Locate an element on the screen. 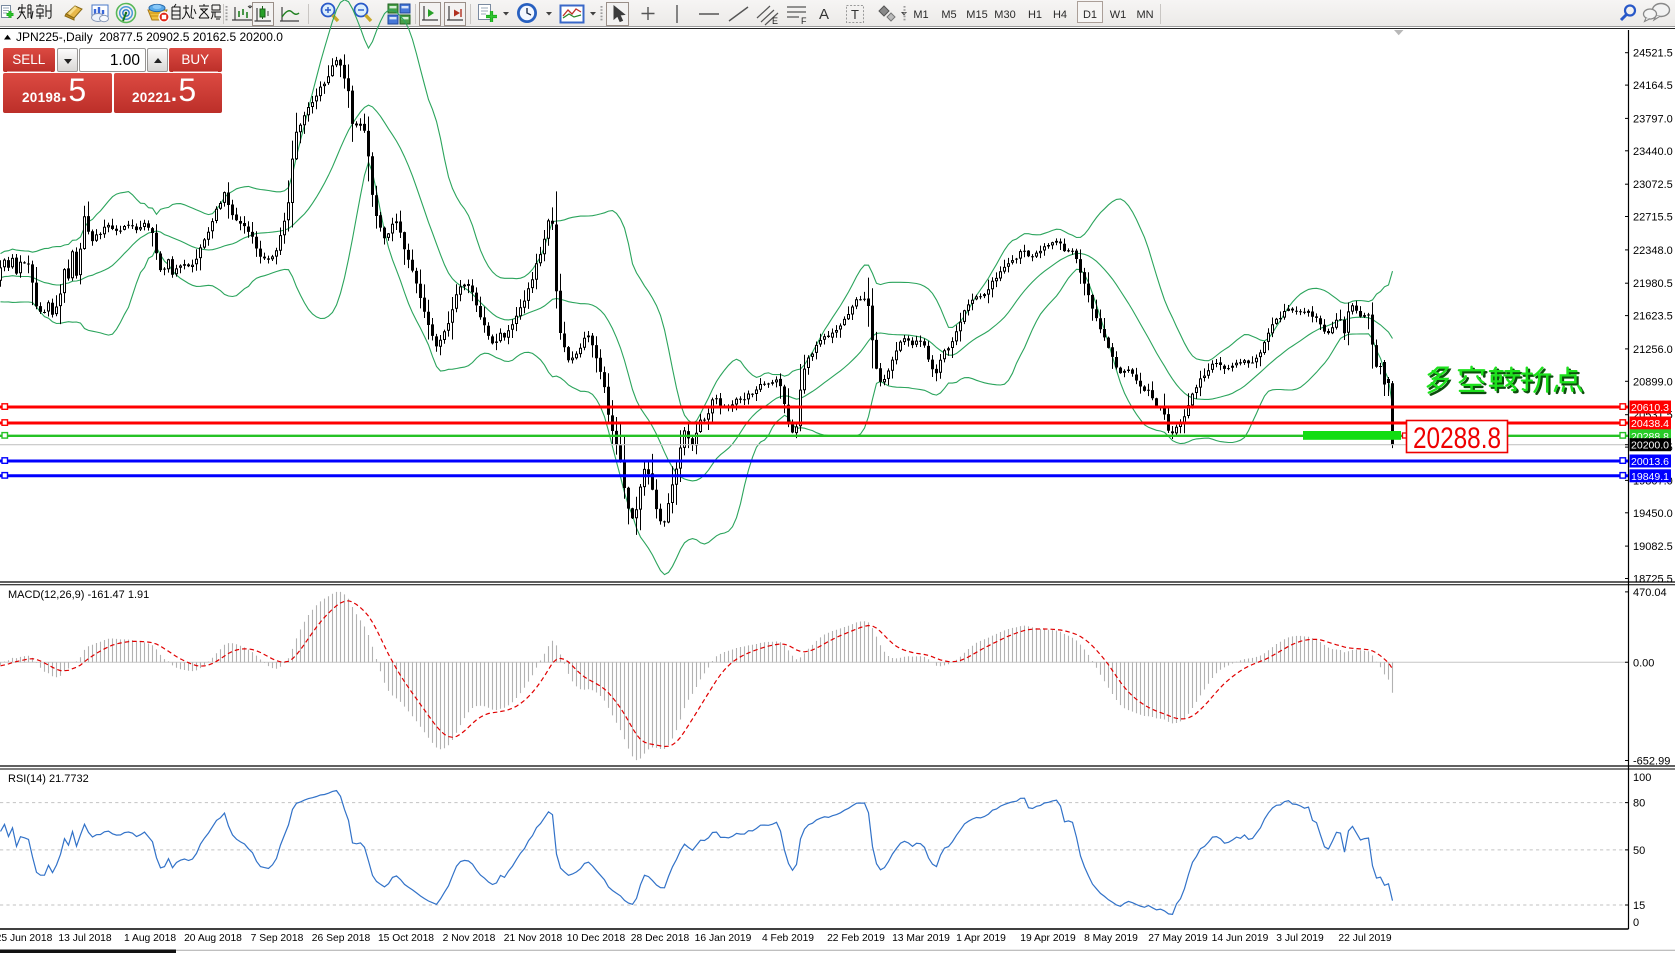 This screenshot has width=1675, height=953. svg-text: 28 Dec 2018 is located at coordinates (660, 938).